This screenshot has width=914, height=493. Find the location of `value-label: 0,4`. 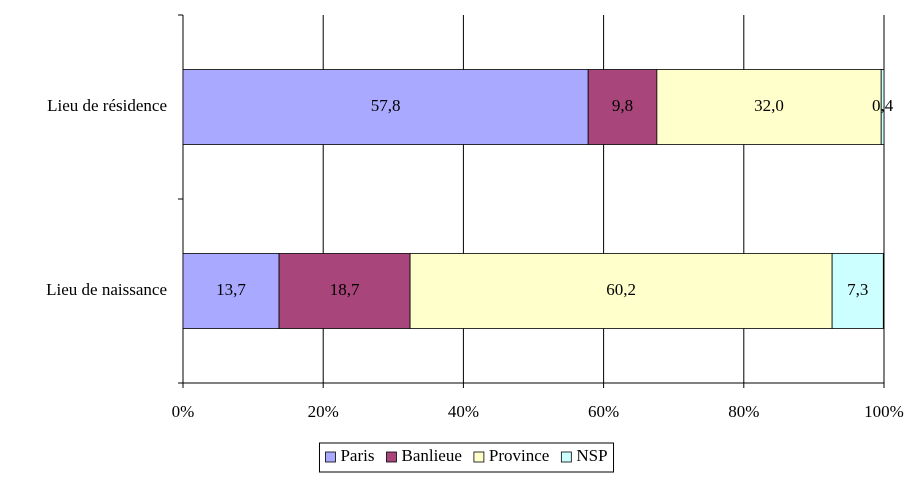

value-label: 0,4 is located at coordinates (883, 105).